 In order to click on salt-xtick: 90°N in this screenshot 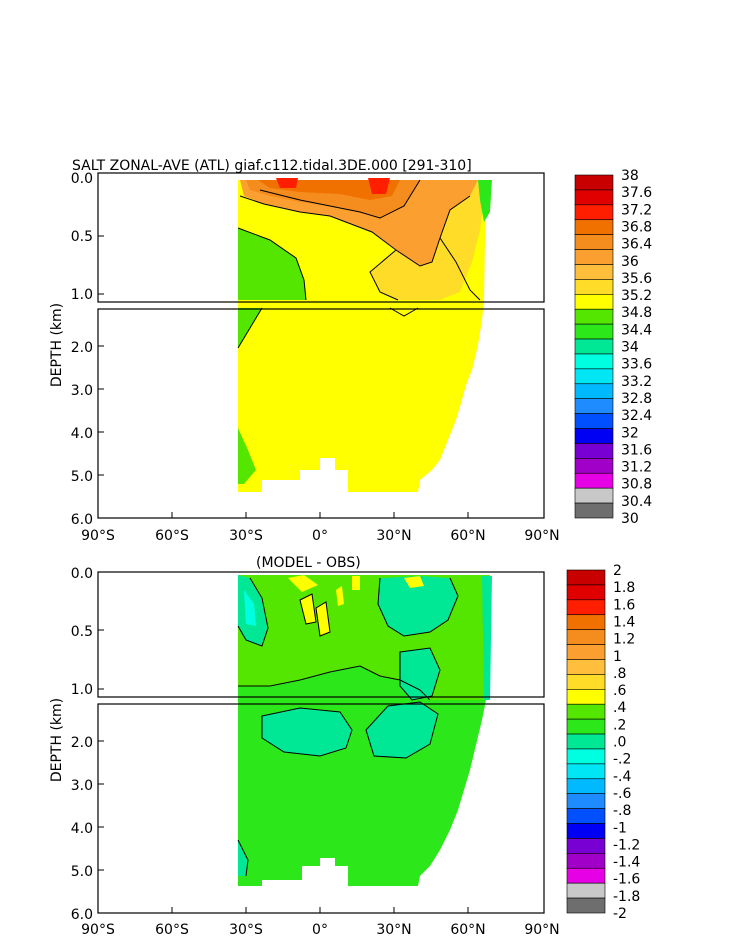, I will do `click(541, 536)`.